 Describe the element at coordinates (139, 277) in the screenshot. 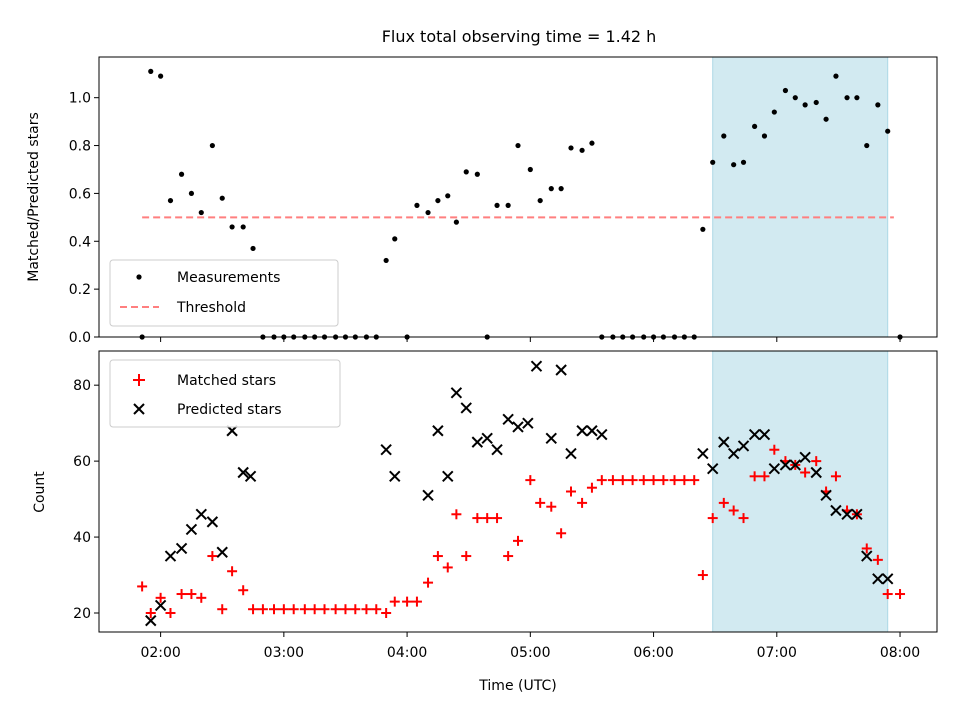

I see `legend-measurements-marker` at that location.